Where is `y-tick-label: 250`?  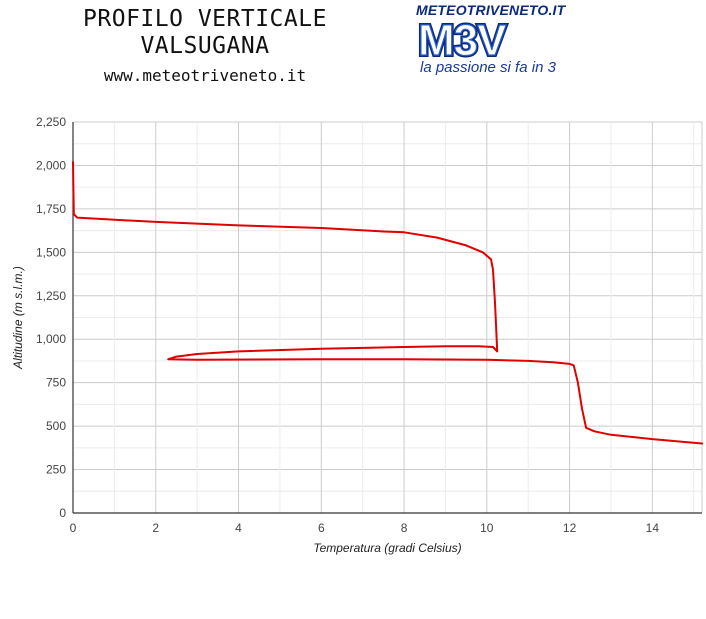
y-tick-label: 250 is located at coordinates (56, 470).